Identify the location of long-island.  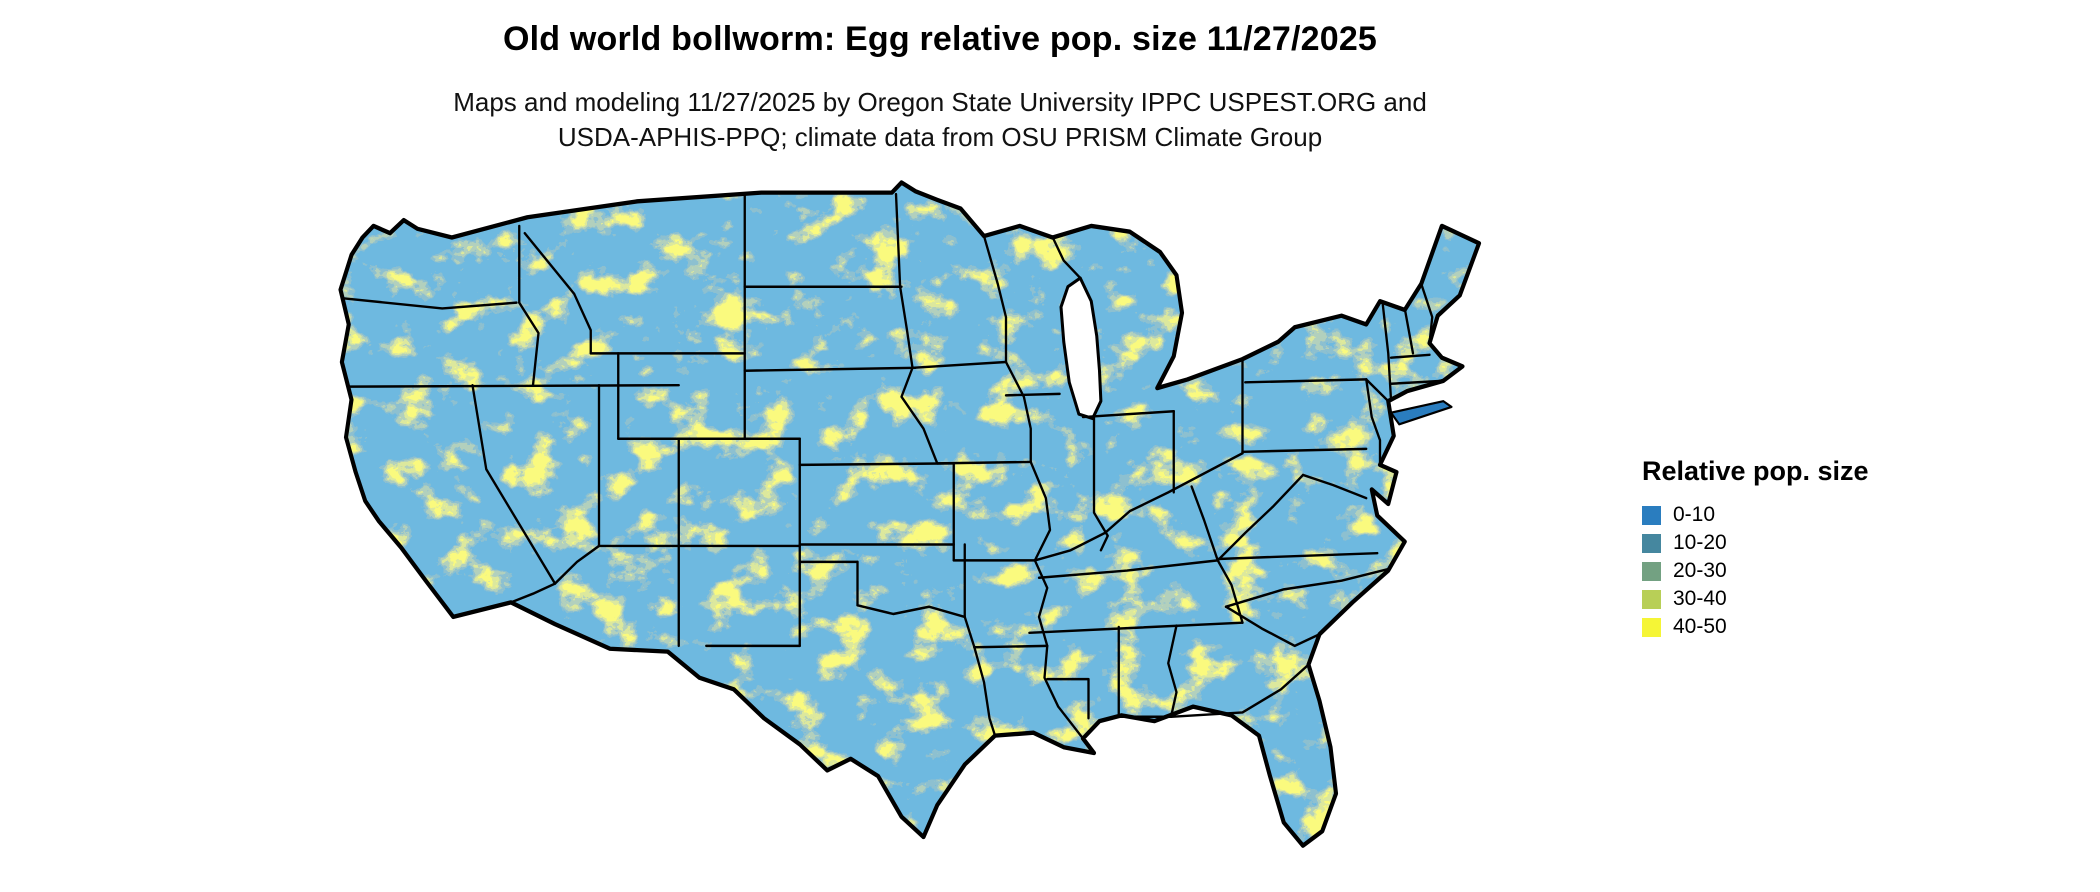
(1421, 413).